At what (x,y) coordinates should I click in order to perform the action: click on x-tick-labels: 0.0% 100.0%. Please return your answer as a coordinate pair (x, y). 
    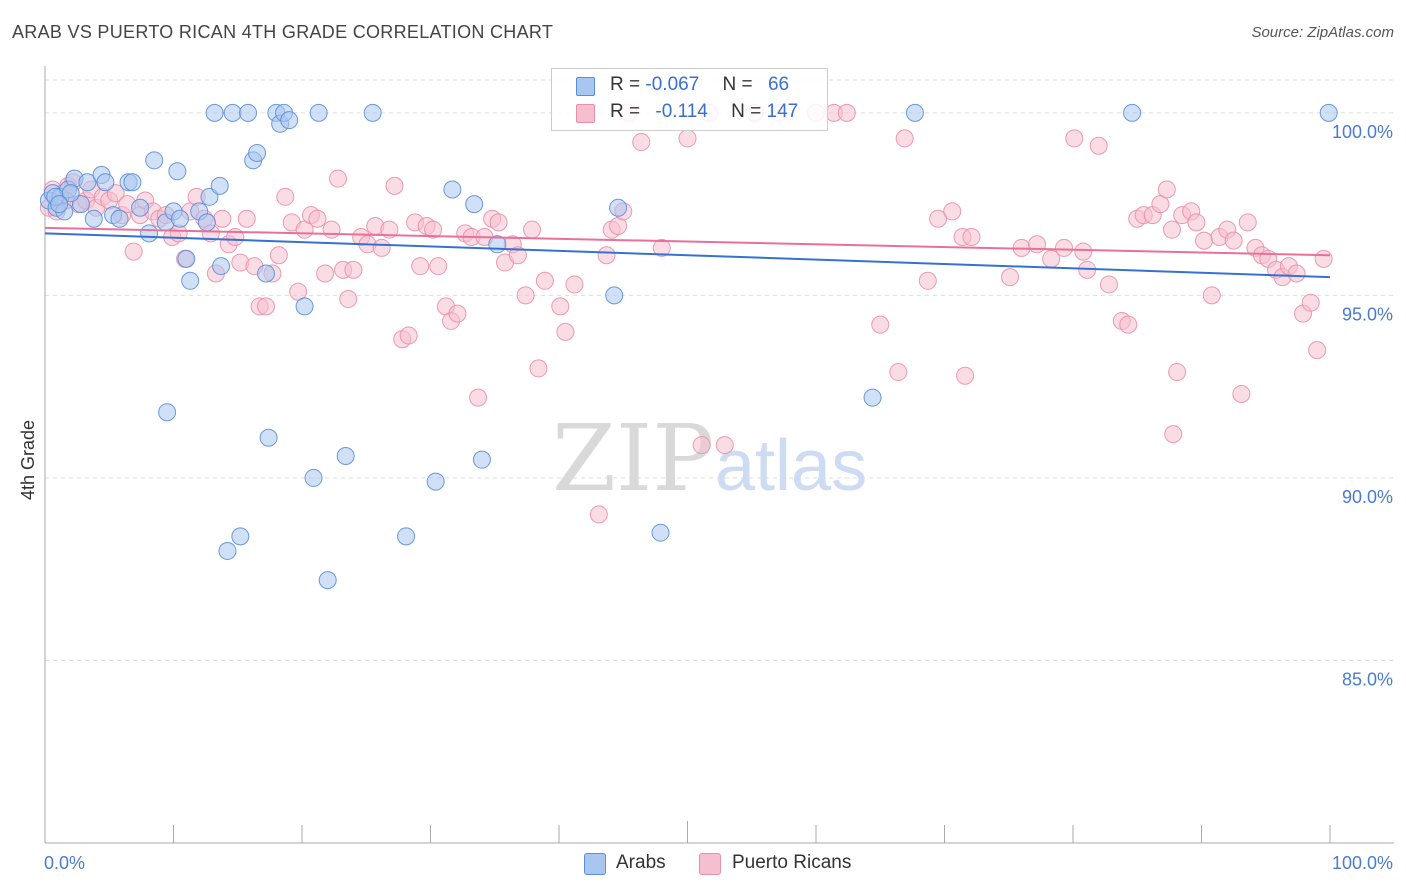
    Looking at the image, I should click on (718, 863).